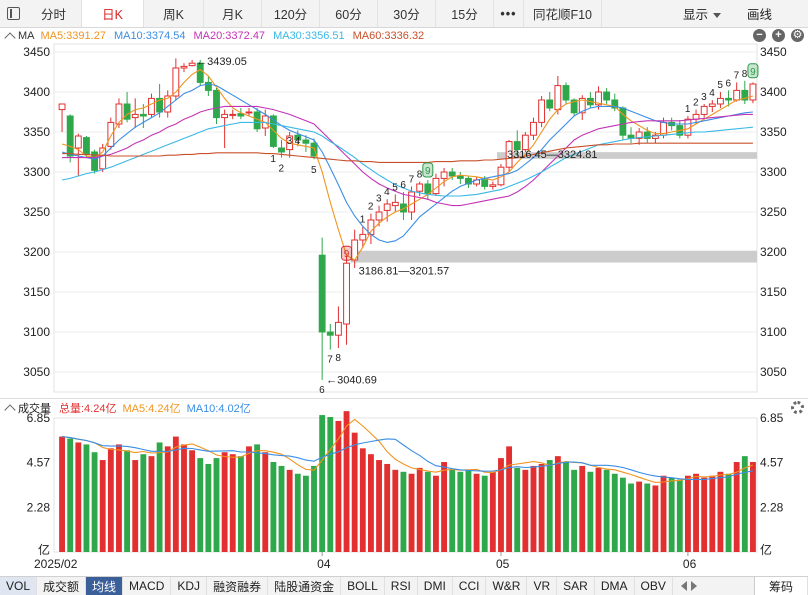 This screenshot has height=595, width=808. What do you see at coordinates (305, 586) in the screenshot?
I see `indicator-tab-6: 陆股通资金` at bounding box center [305, 586].